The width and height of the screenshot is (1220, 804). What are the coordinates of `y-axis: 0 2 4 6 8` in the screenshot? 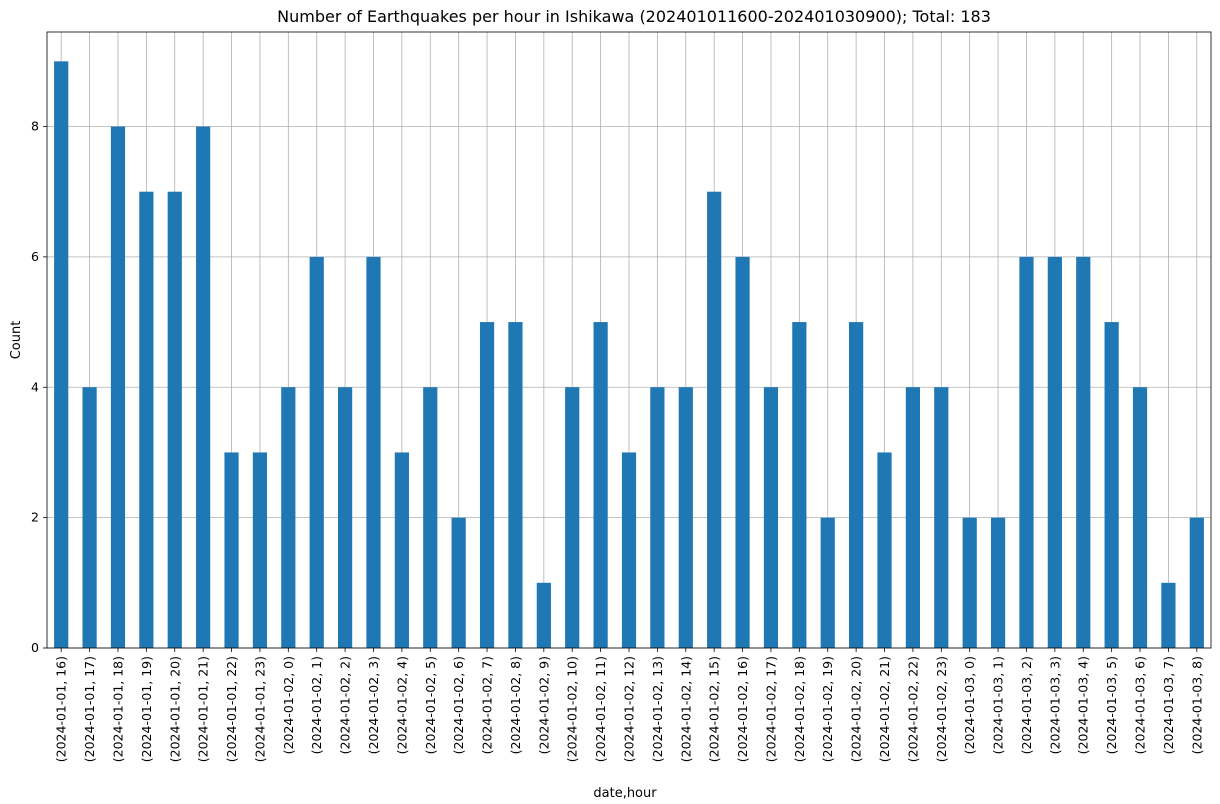 It's located at (39, 387).